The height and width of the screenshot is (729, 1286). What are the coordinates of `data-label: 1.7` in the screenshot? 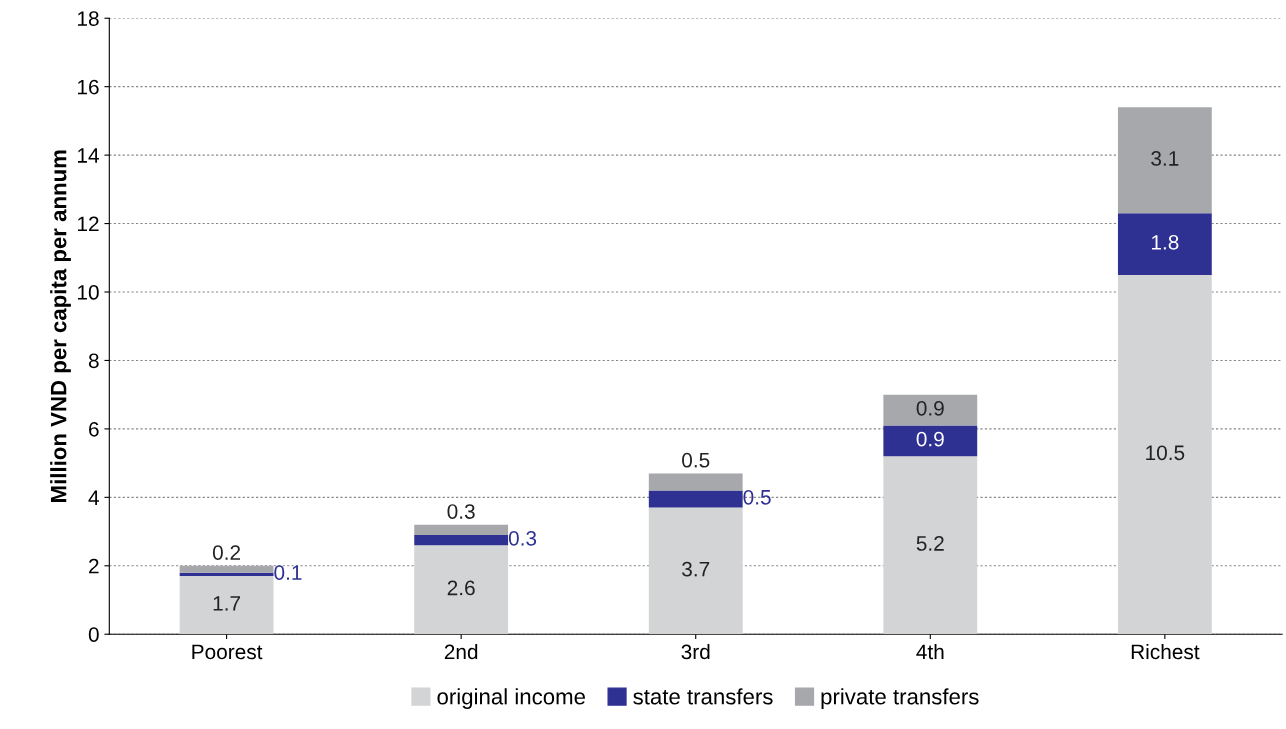 It's located at (227, 603).